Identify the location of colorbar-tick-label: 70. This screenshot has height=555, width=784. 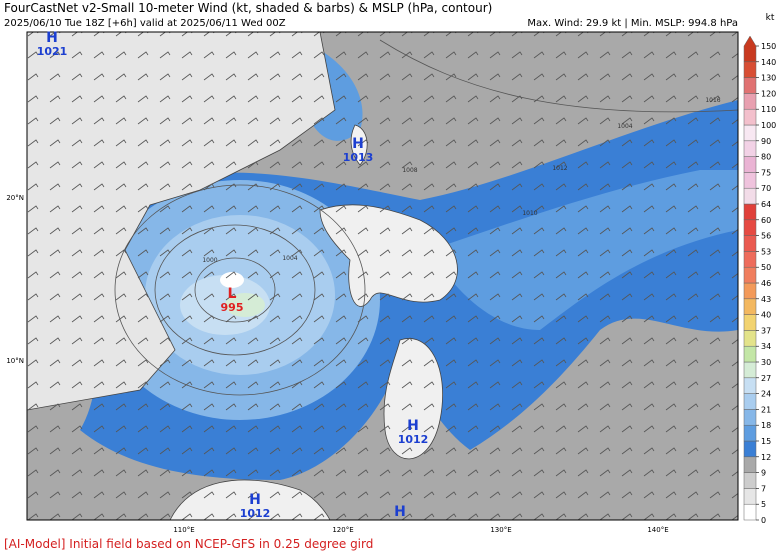
(766, 188).